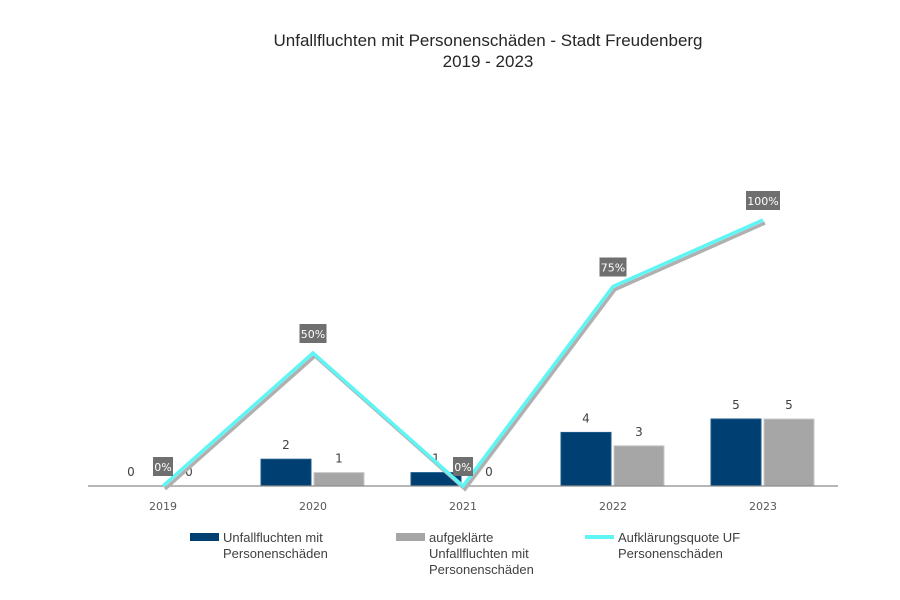 The image size is (900, 600). I want to click on point-label: 100%, so click(762, 201).